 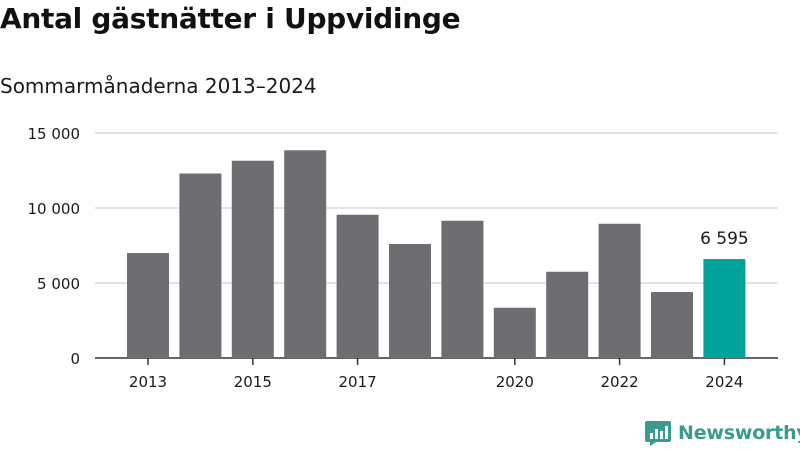 What do you see at coordinates (230, 18) in the screenshot?
I see `chart-title: Antal gästnätter i Uppvidinge` at bounding box center [230, 18].